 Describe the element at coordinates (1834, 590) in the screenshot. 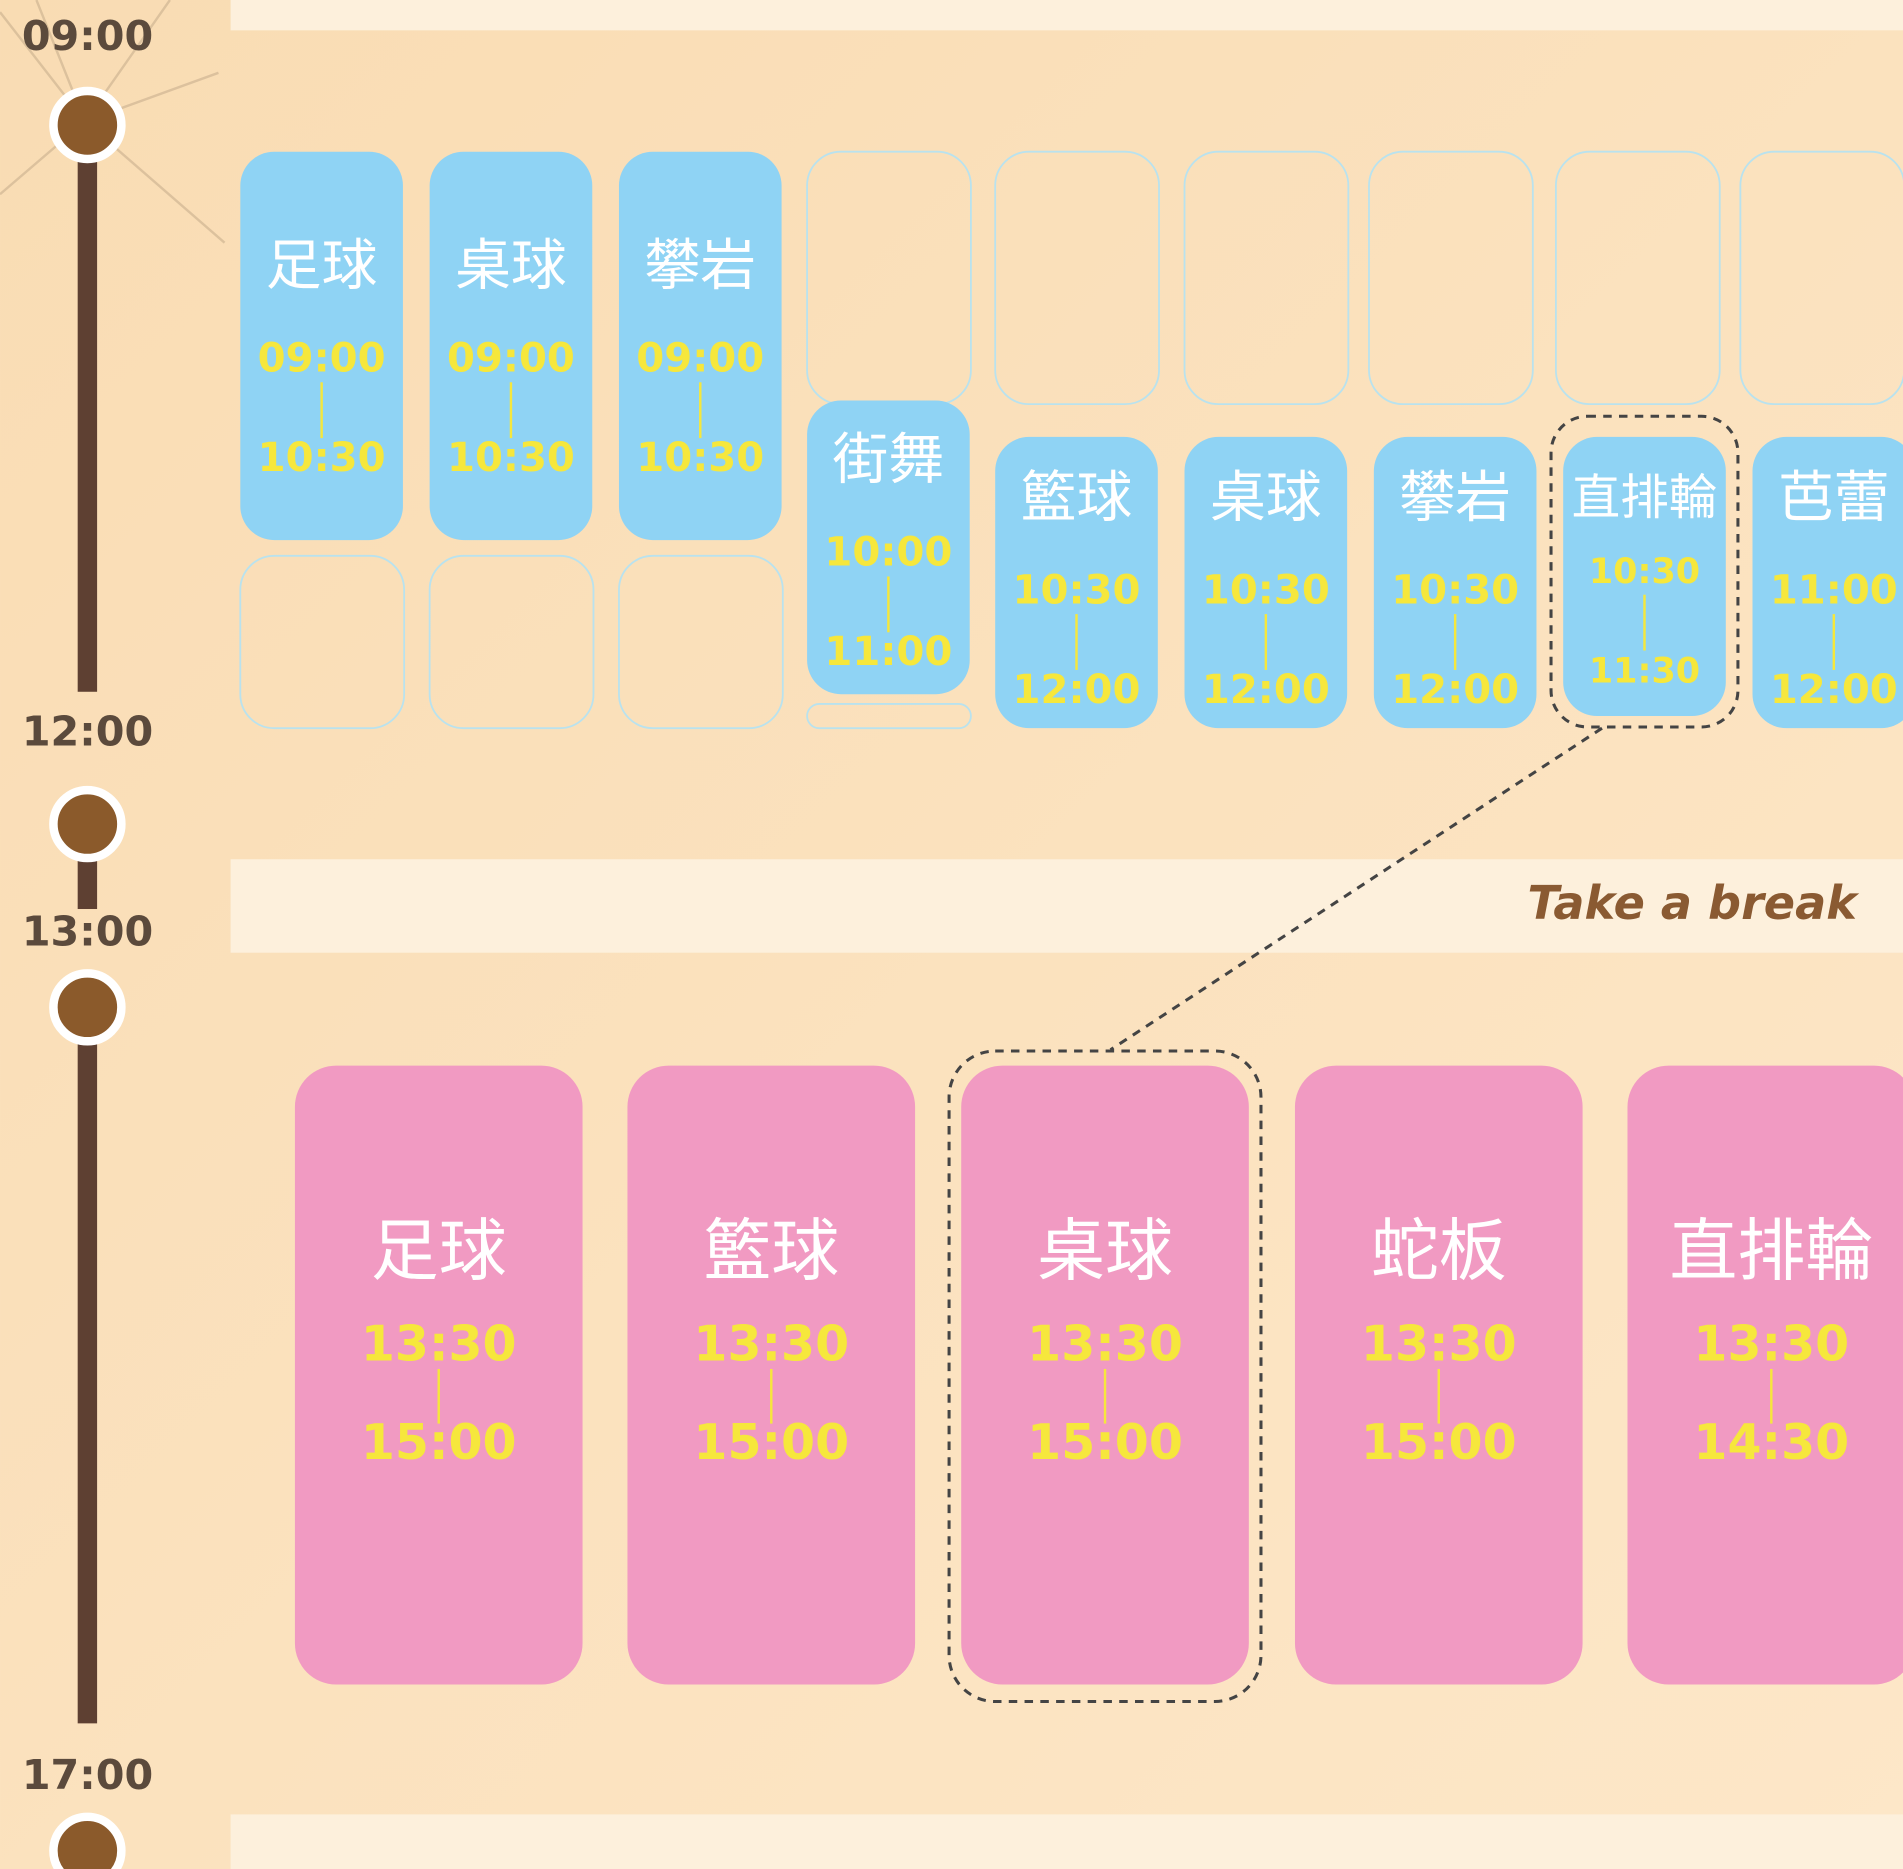

I see `session-start: 11:00` at that location.